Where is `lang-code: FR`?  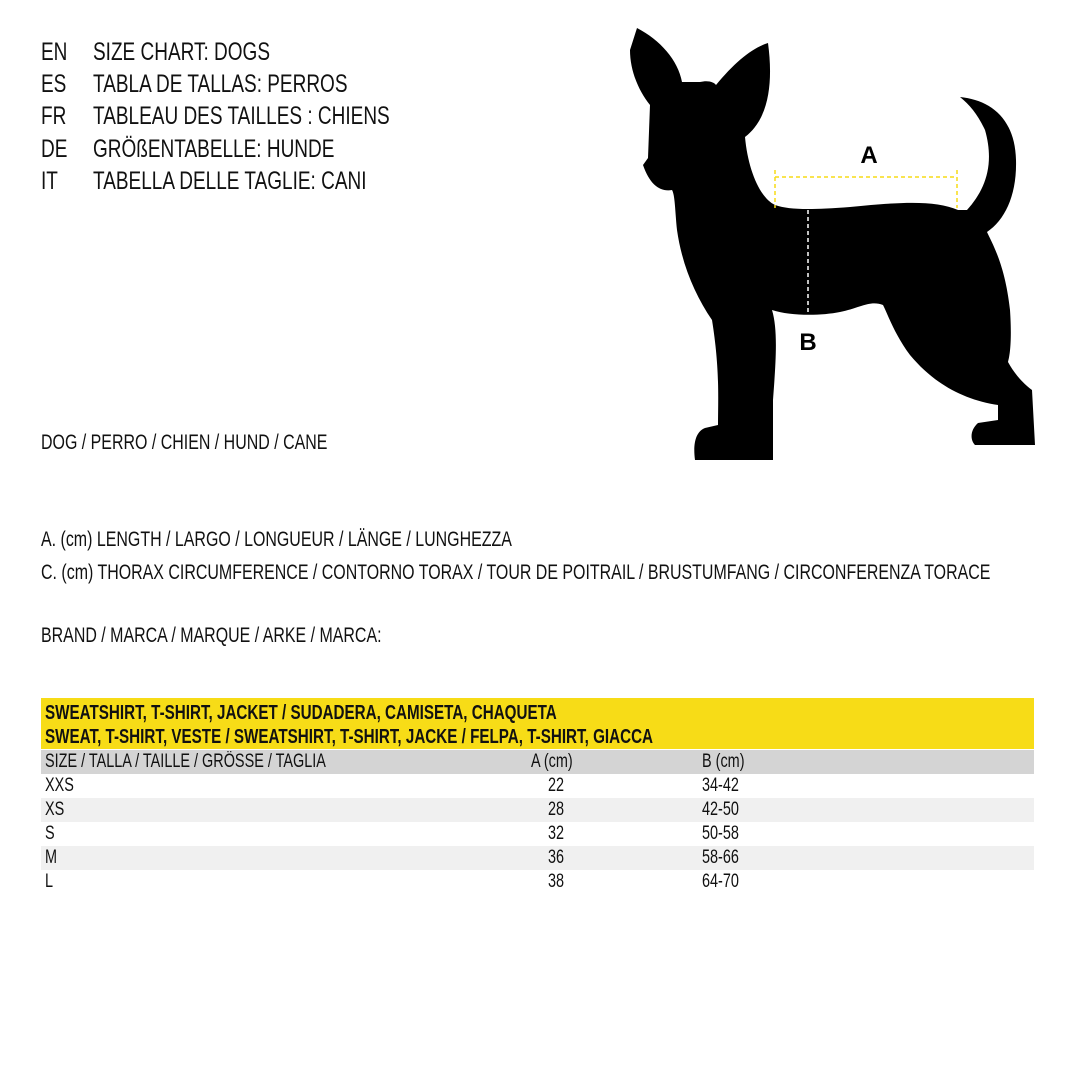
lang-code: FR is located at coordinates (54, 116).